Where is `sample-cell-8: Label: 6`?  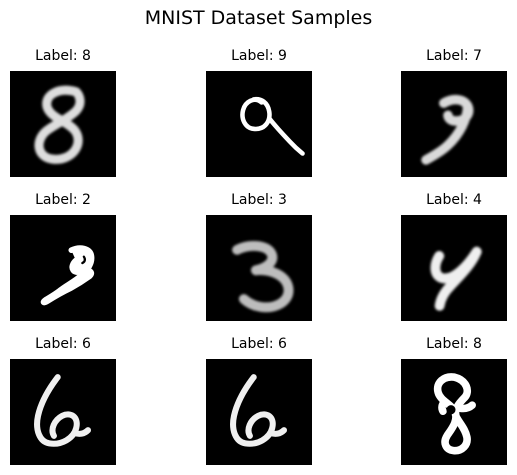 sample-cell-8: Label: 6 is located at coordinates (259, 402).